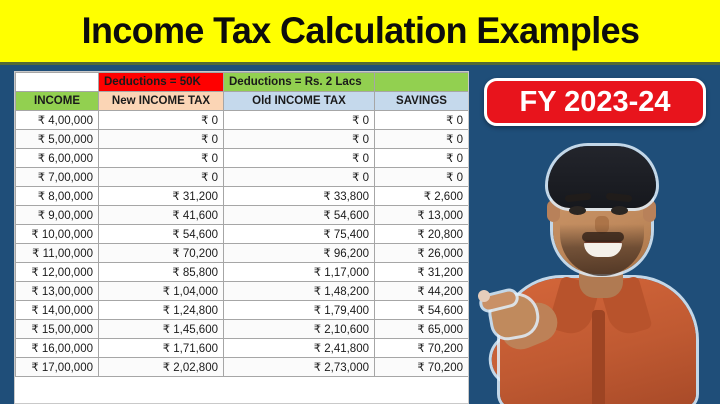  What do you see at coordinates (421, 234) in the screenshot?
I see `cell-savings: ₹ 20,800` at bounding box center [421, 234].